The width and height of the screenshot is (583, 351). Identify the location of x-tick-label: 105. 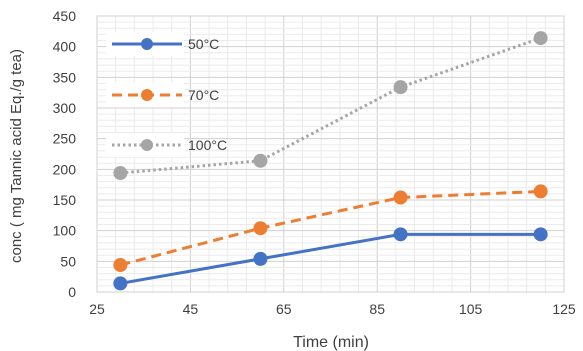
(471, 309).